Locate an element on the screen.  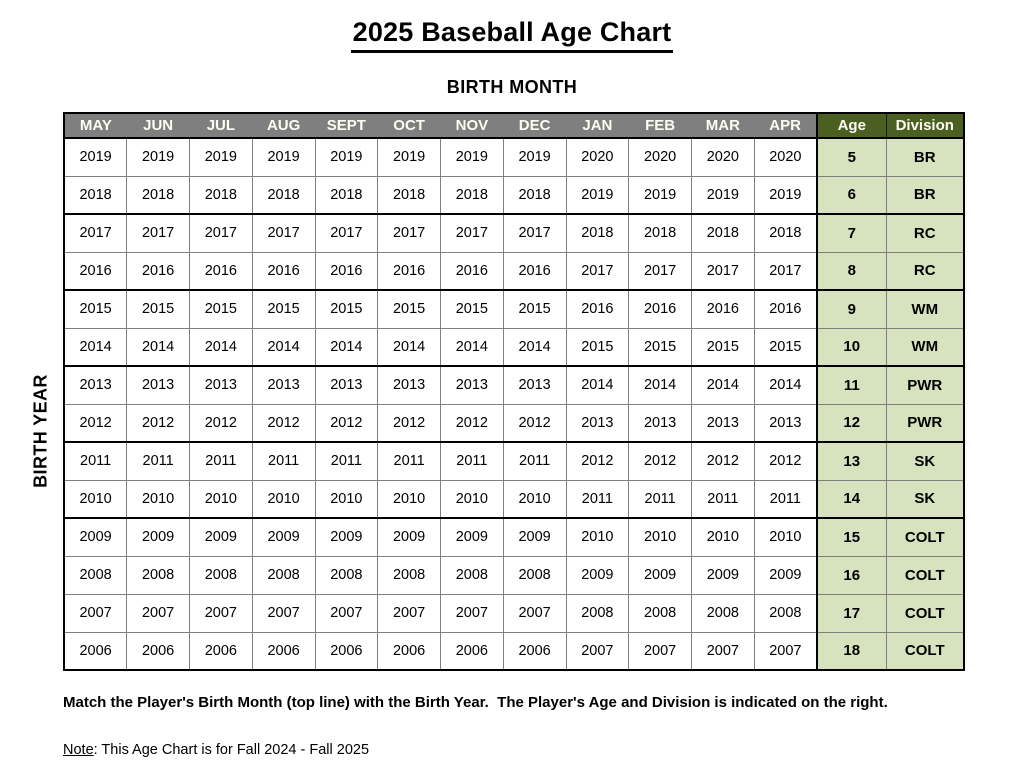
age-cell: 10 is located at coordinates (851, 347).